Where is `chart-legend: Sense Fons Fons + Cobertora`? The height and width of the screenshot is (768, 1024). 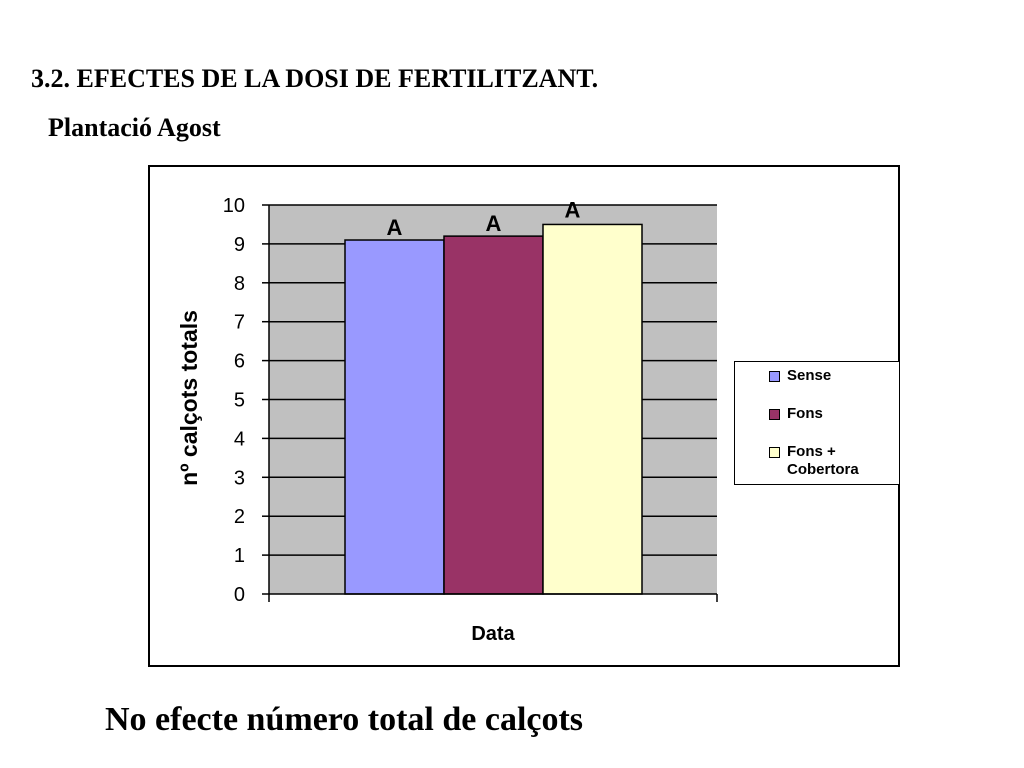
chart-legend: Sense Fons Fons + Cobertora is located at coordinates (817, 423).